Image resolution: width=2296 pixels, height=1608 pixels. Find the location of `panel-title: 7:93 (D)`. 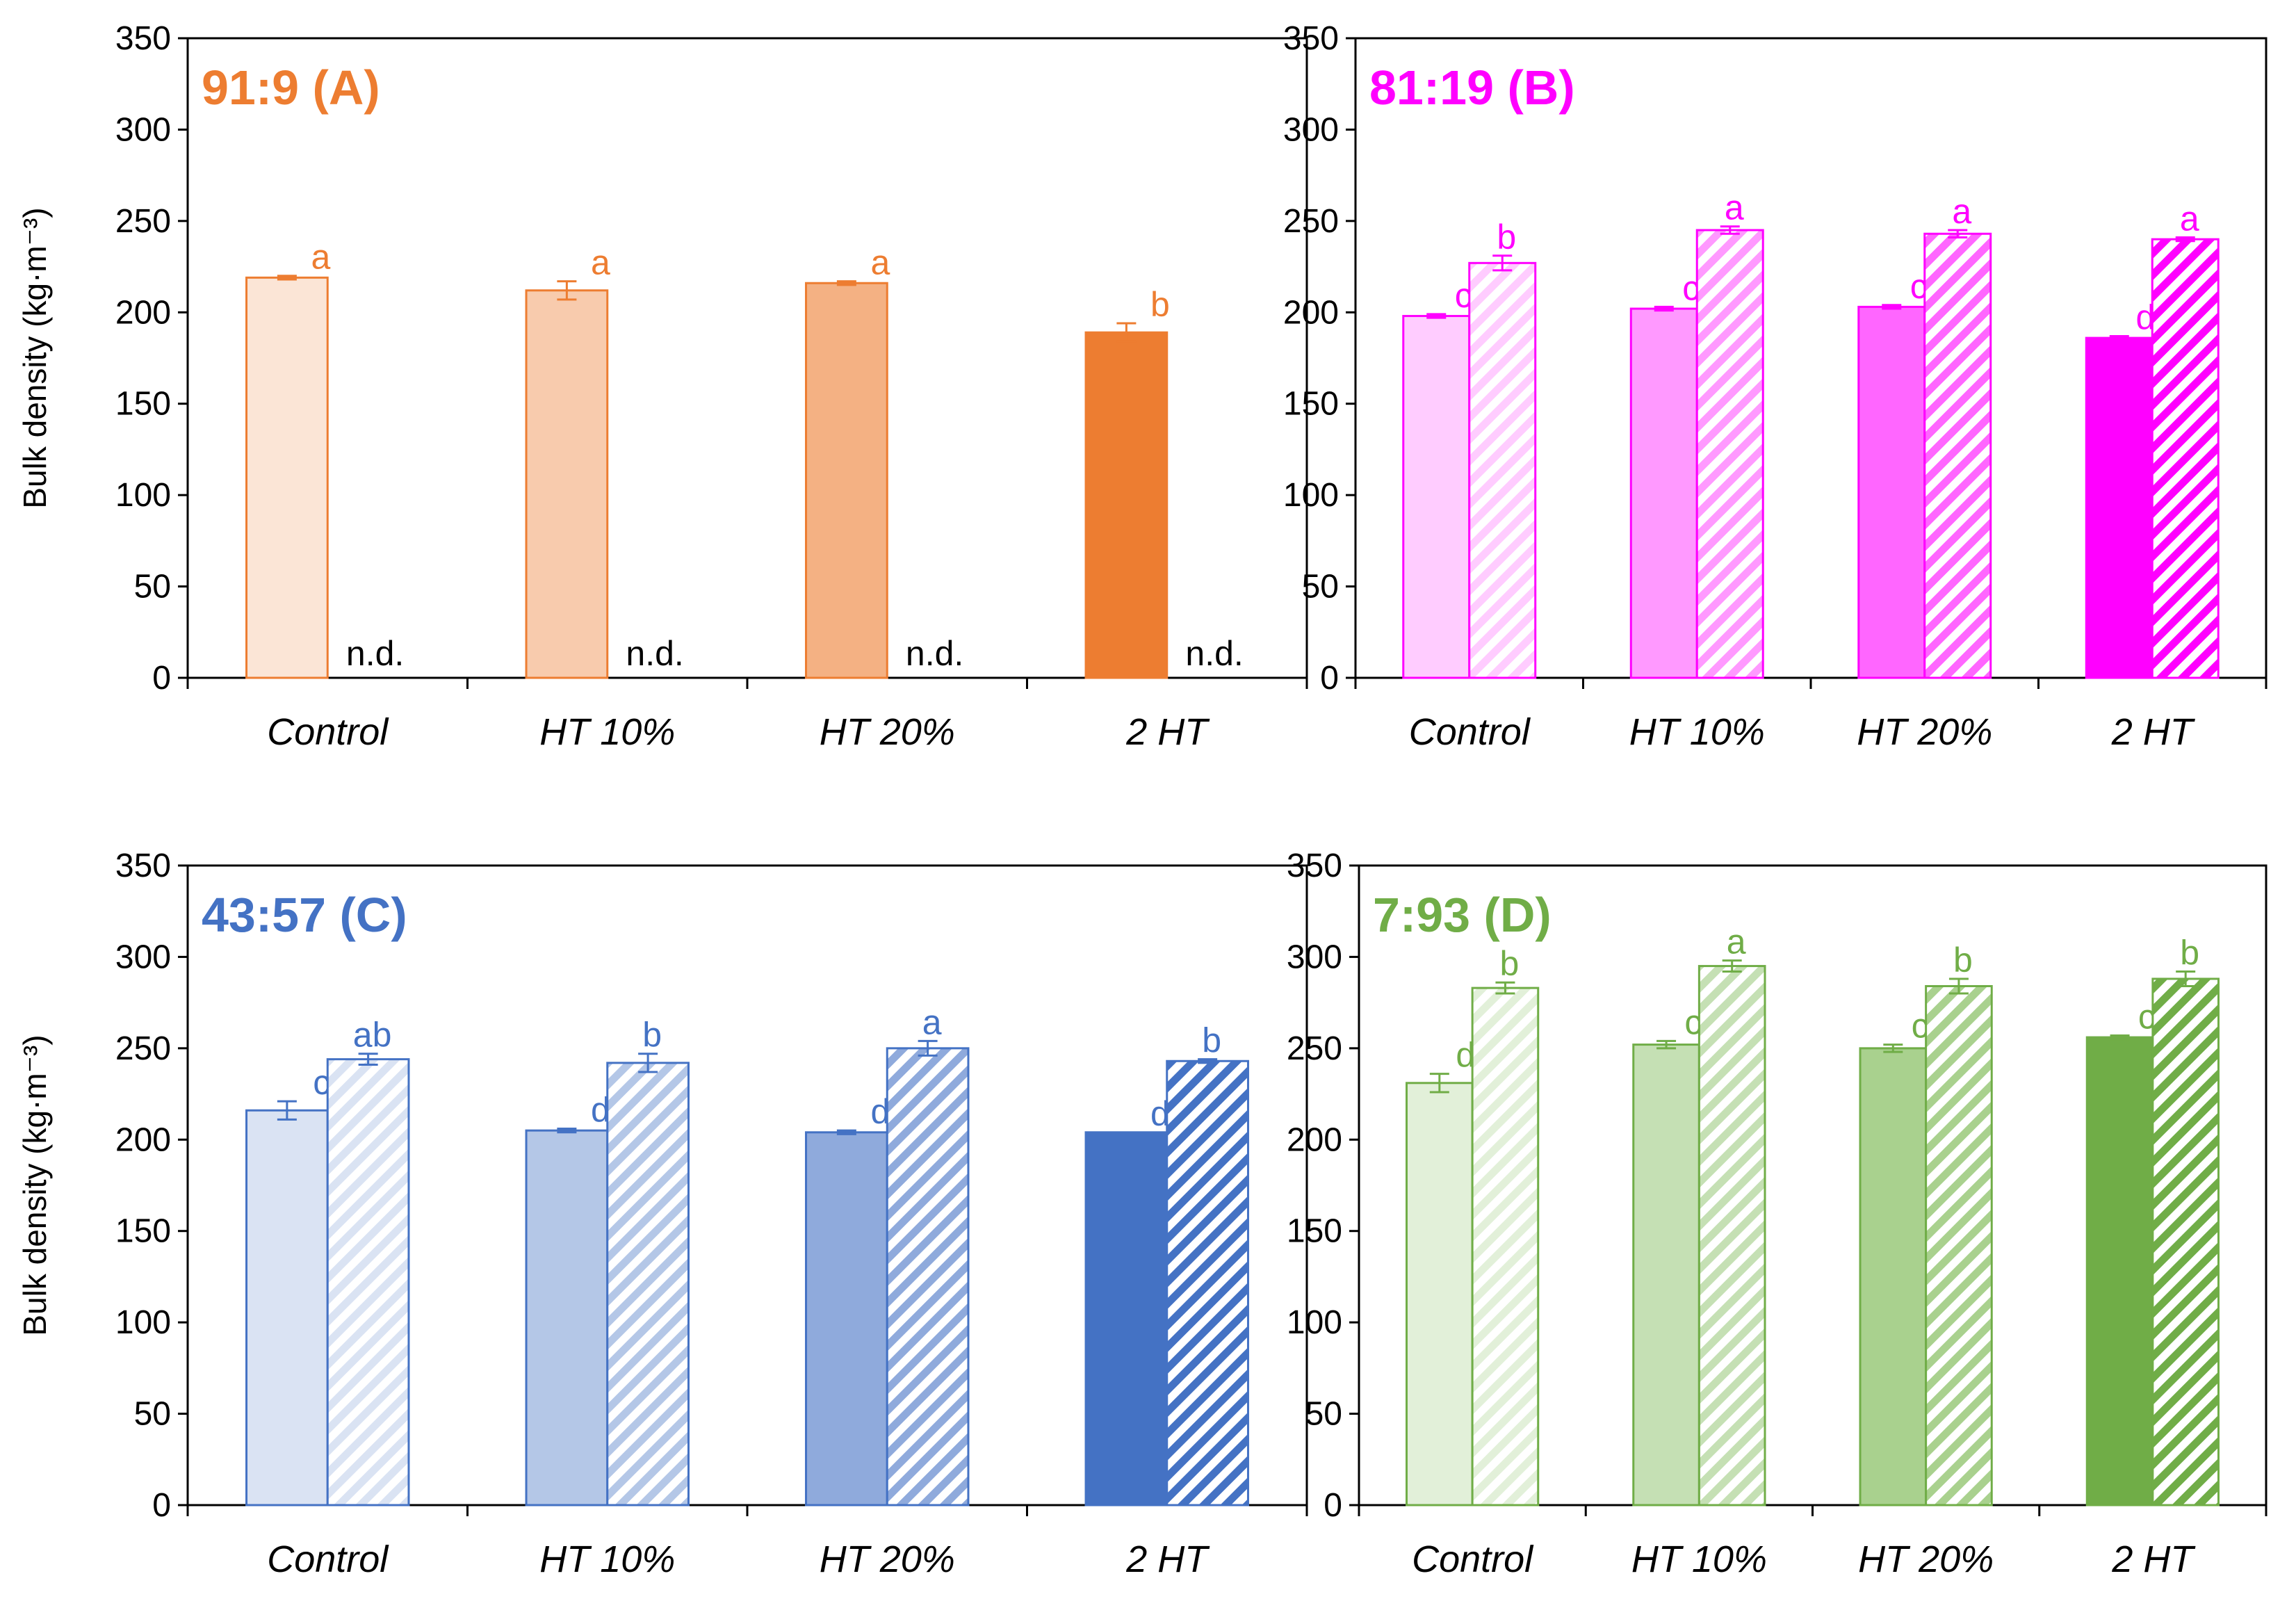

panel-title: 7:93 (D) is located at coordinates (1462, 915).